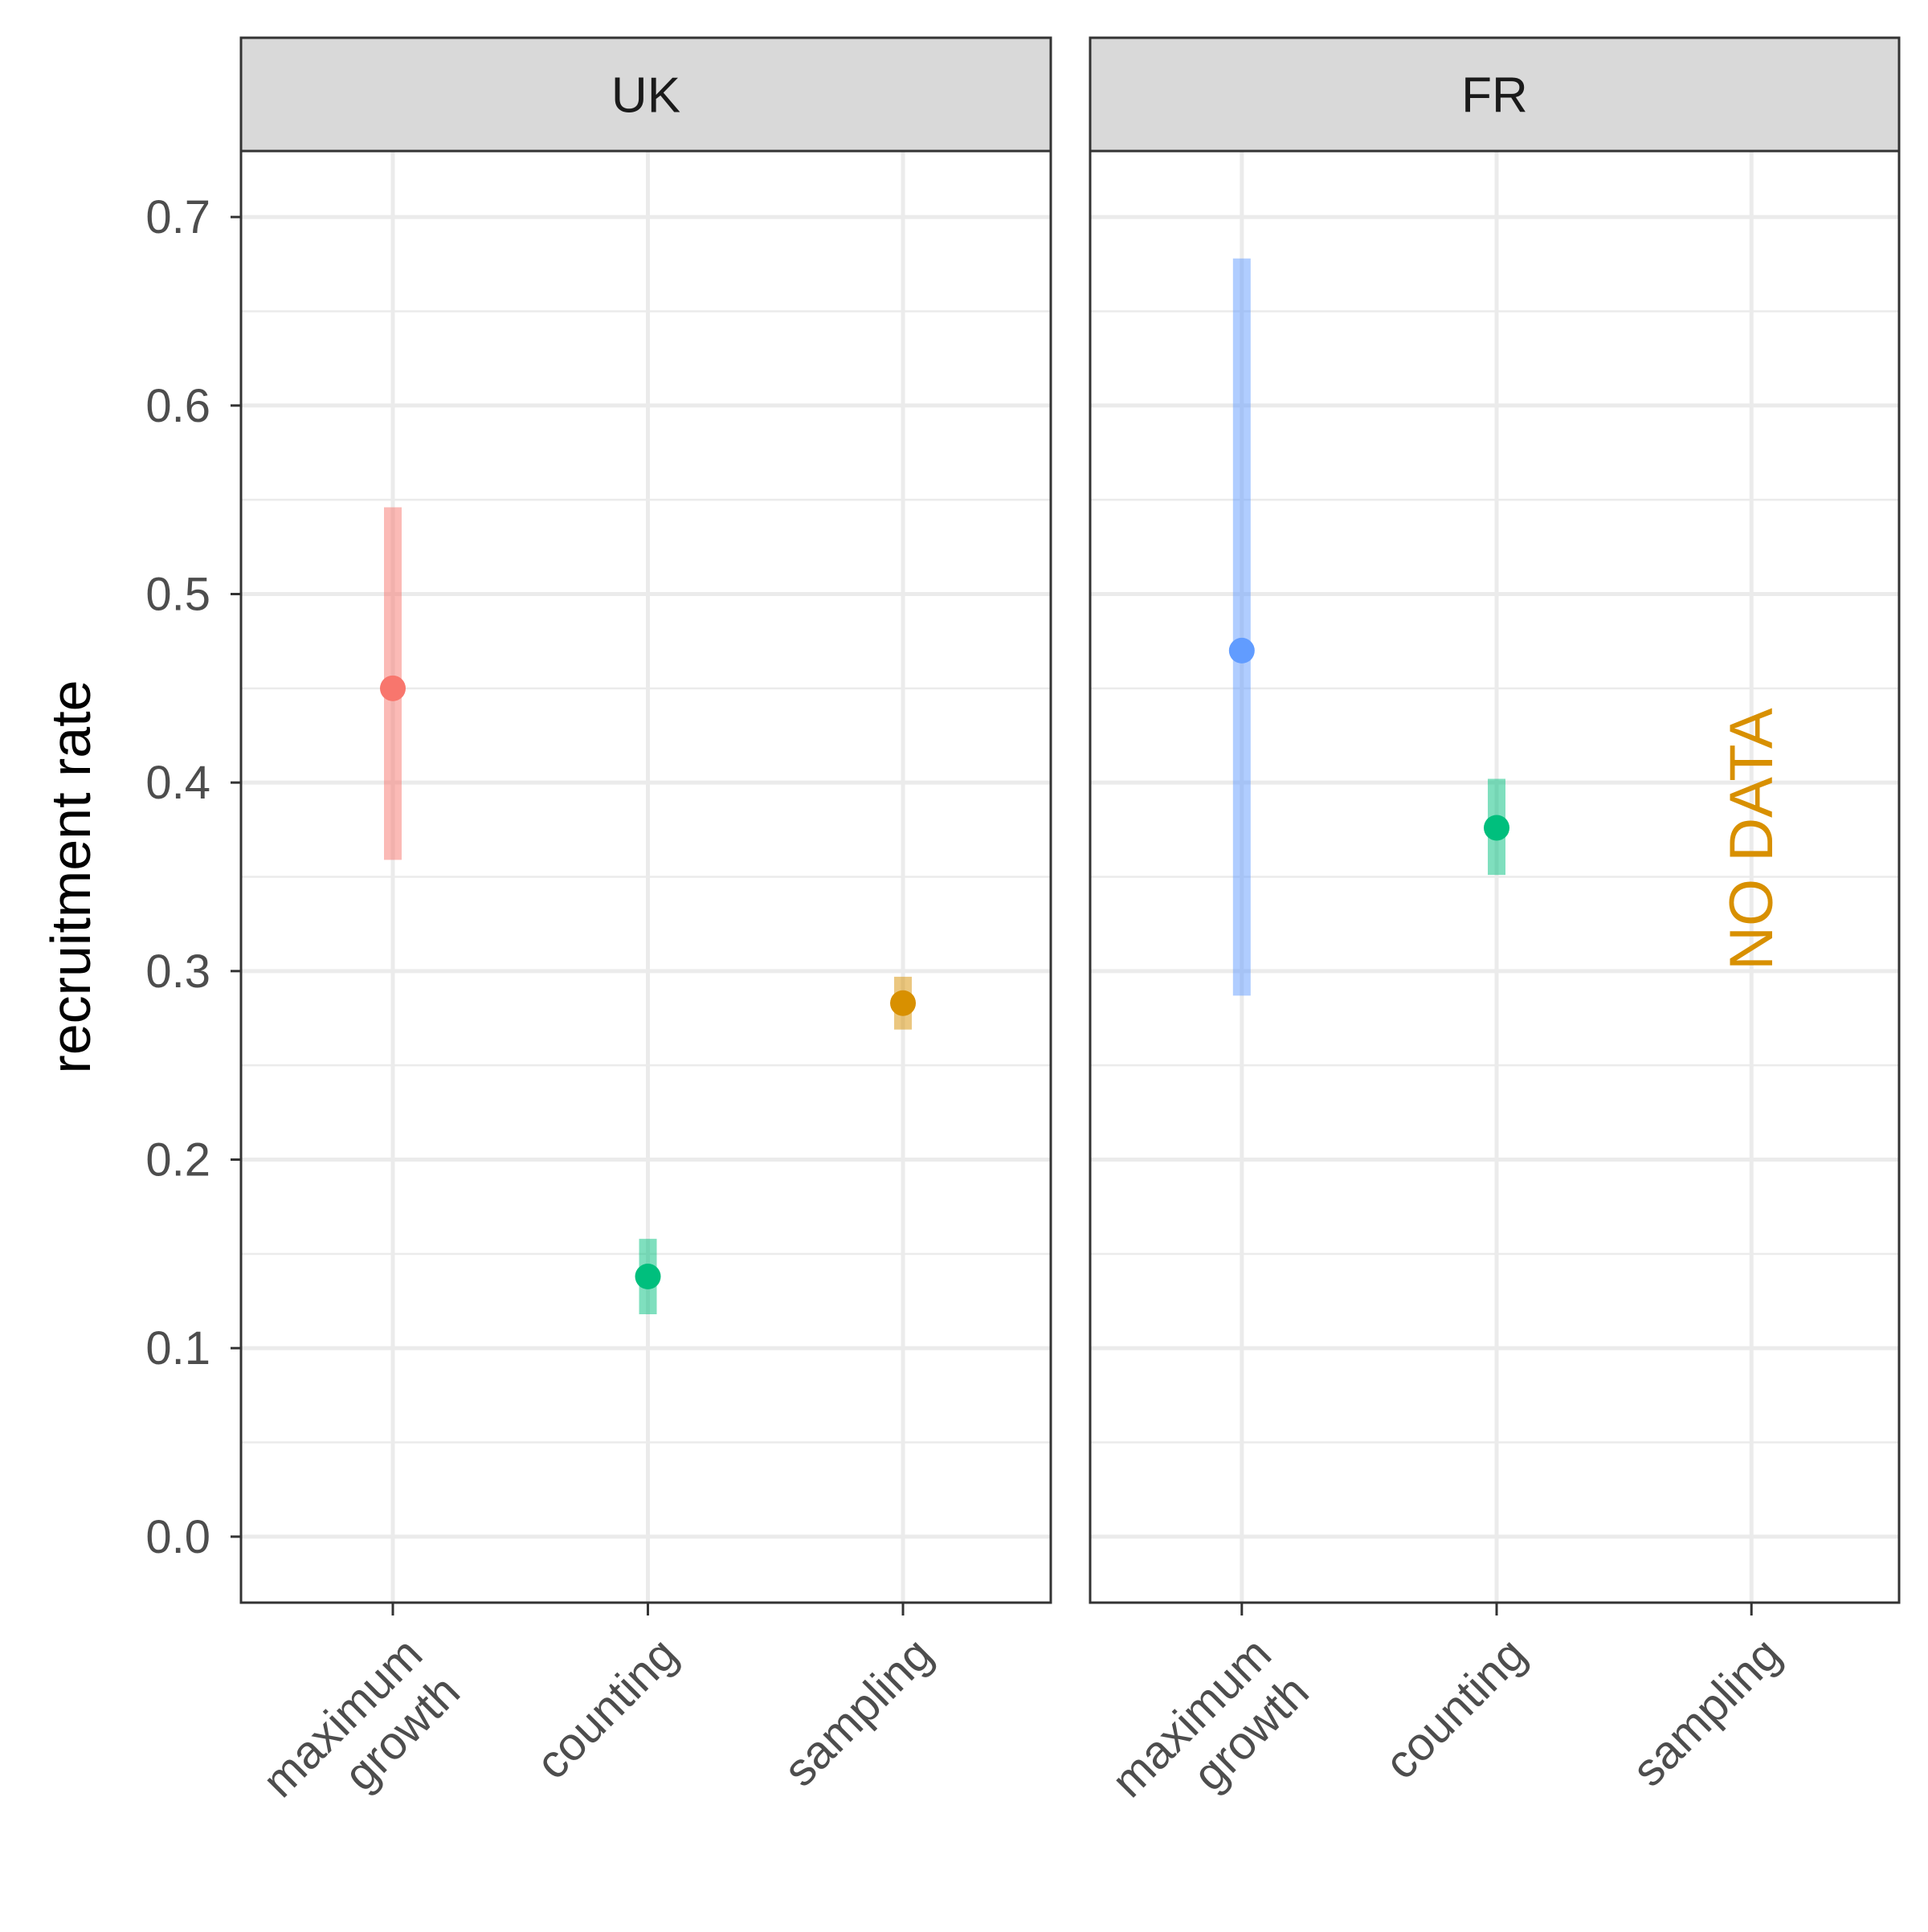 This screenshot has width=1928, height=1932. Describe the element at coordinates (177, 783) in the screenshot. I see `y-tick-label: 0.4` at that location.